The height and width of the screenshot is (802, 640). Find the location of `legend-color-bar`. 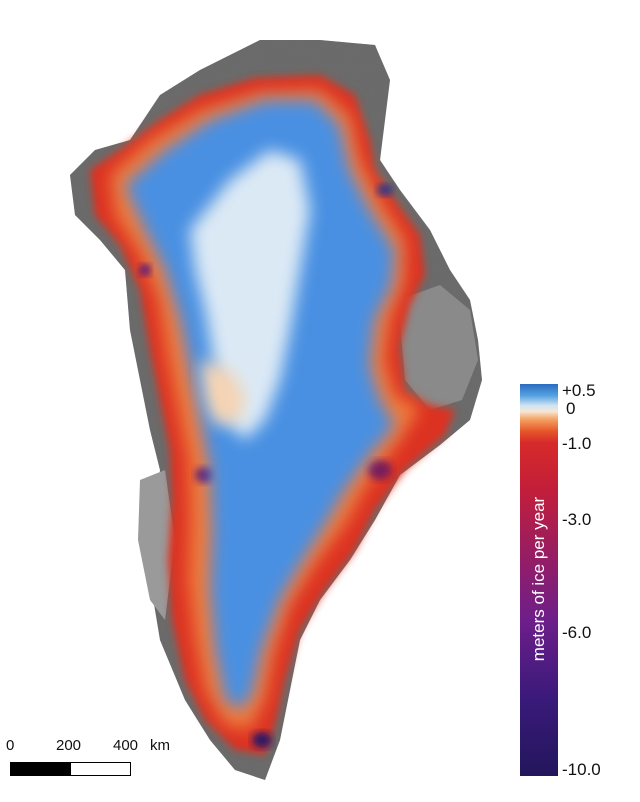

legend-color-bar is located at coordinates (539, 580).